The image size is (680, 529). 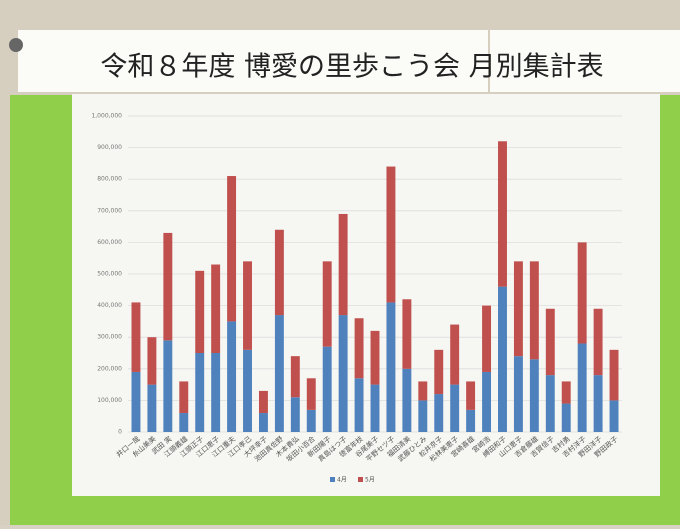 What do you see at coordinates (351, 67) in the screenshot?
I see `chart-title: 令和８年度 博愛の里歩こう会 月別集計表` at bounding box center [351, 67].